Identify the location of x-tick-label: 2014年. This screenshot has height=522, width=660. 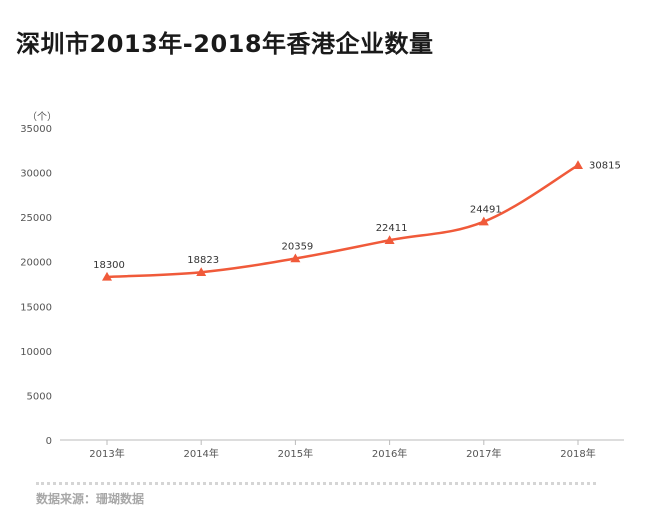
(200, 453).